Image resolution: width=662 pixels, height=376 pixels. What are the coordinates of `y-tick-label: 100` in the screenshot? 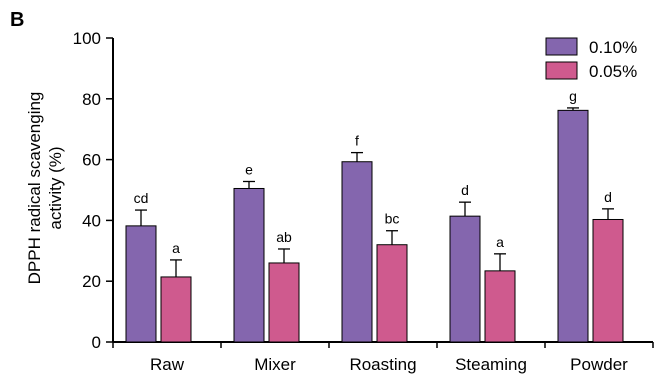 It's located at (87, 38).